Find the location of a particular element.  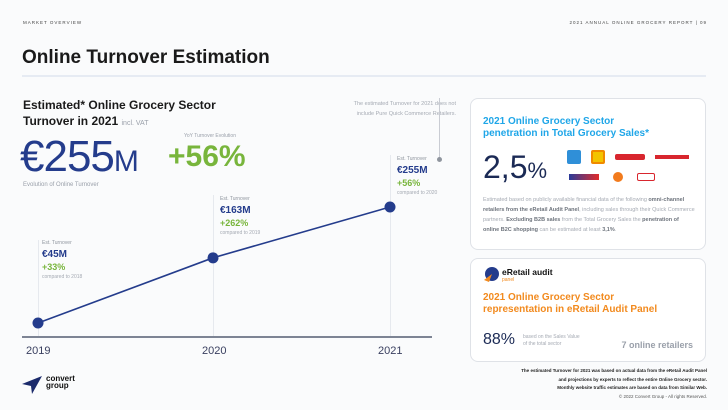

logo-line1: convert is located at coordinates (60, 378).